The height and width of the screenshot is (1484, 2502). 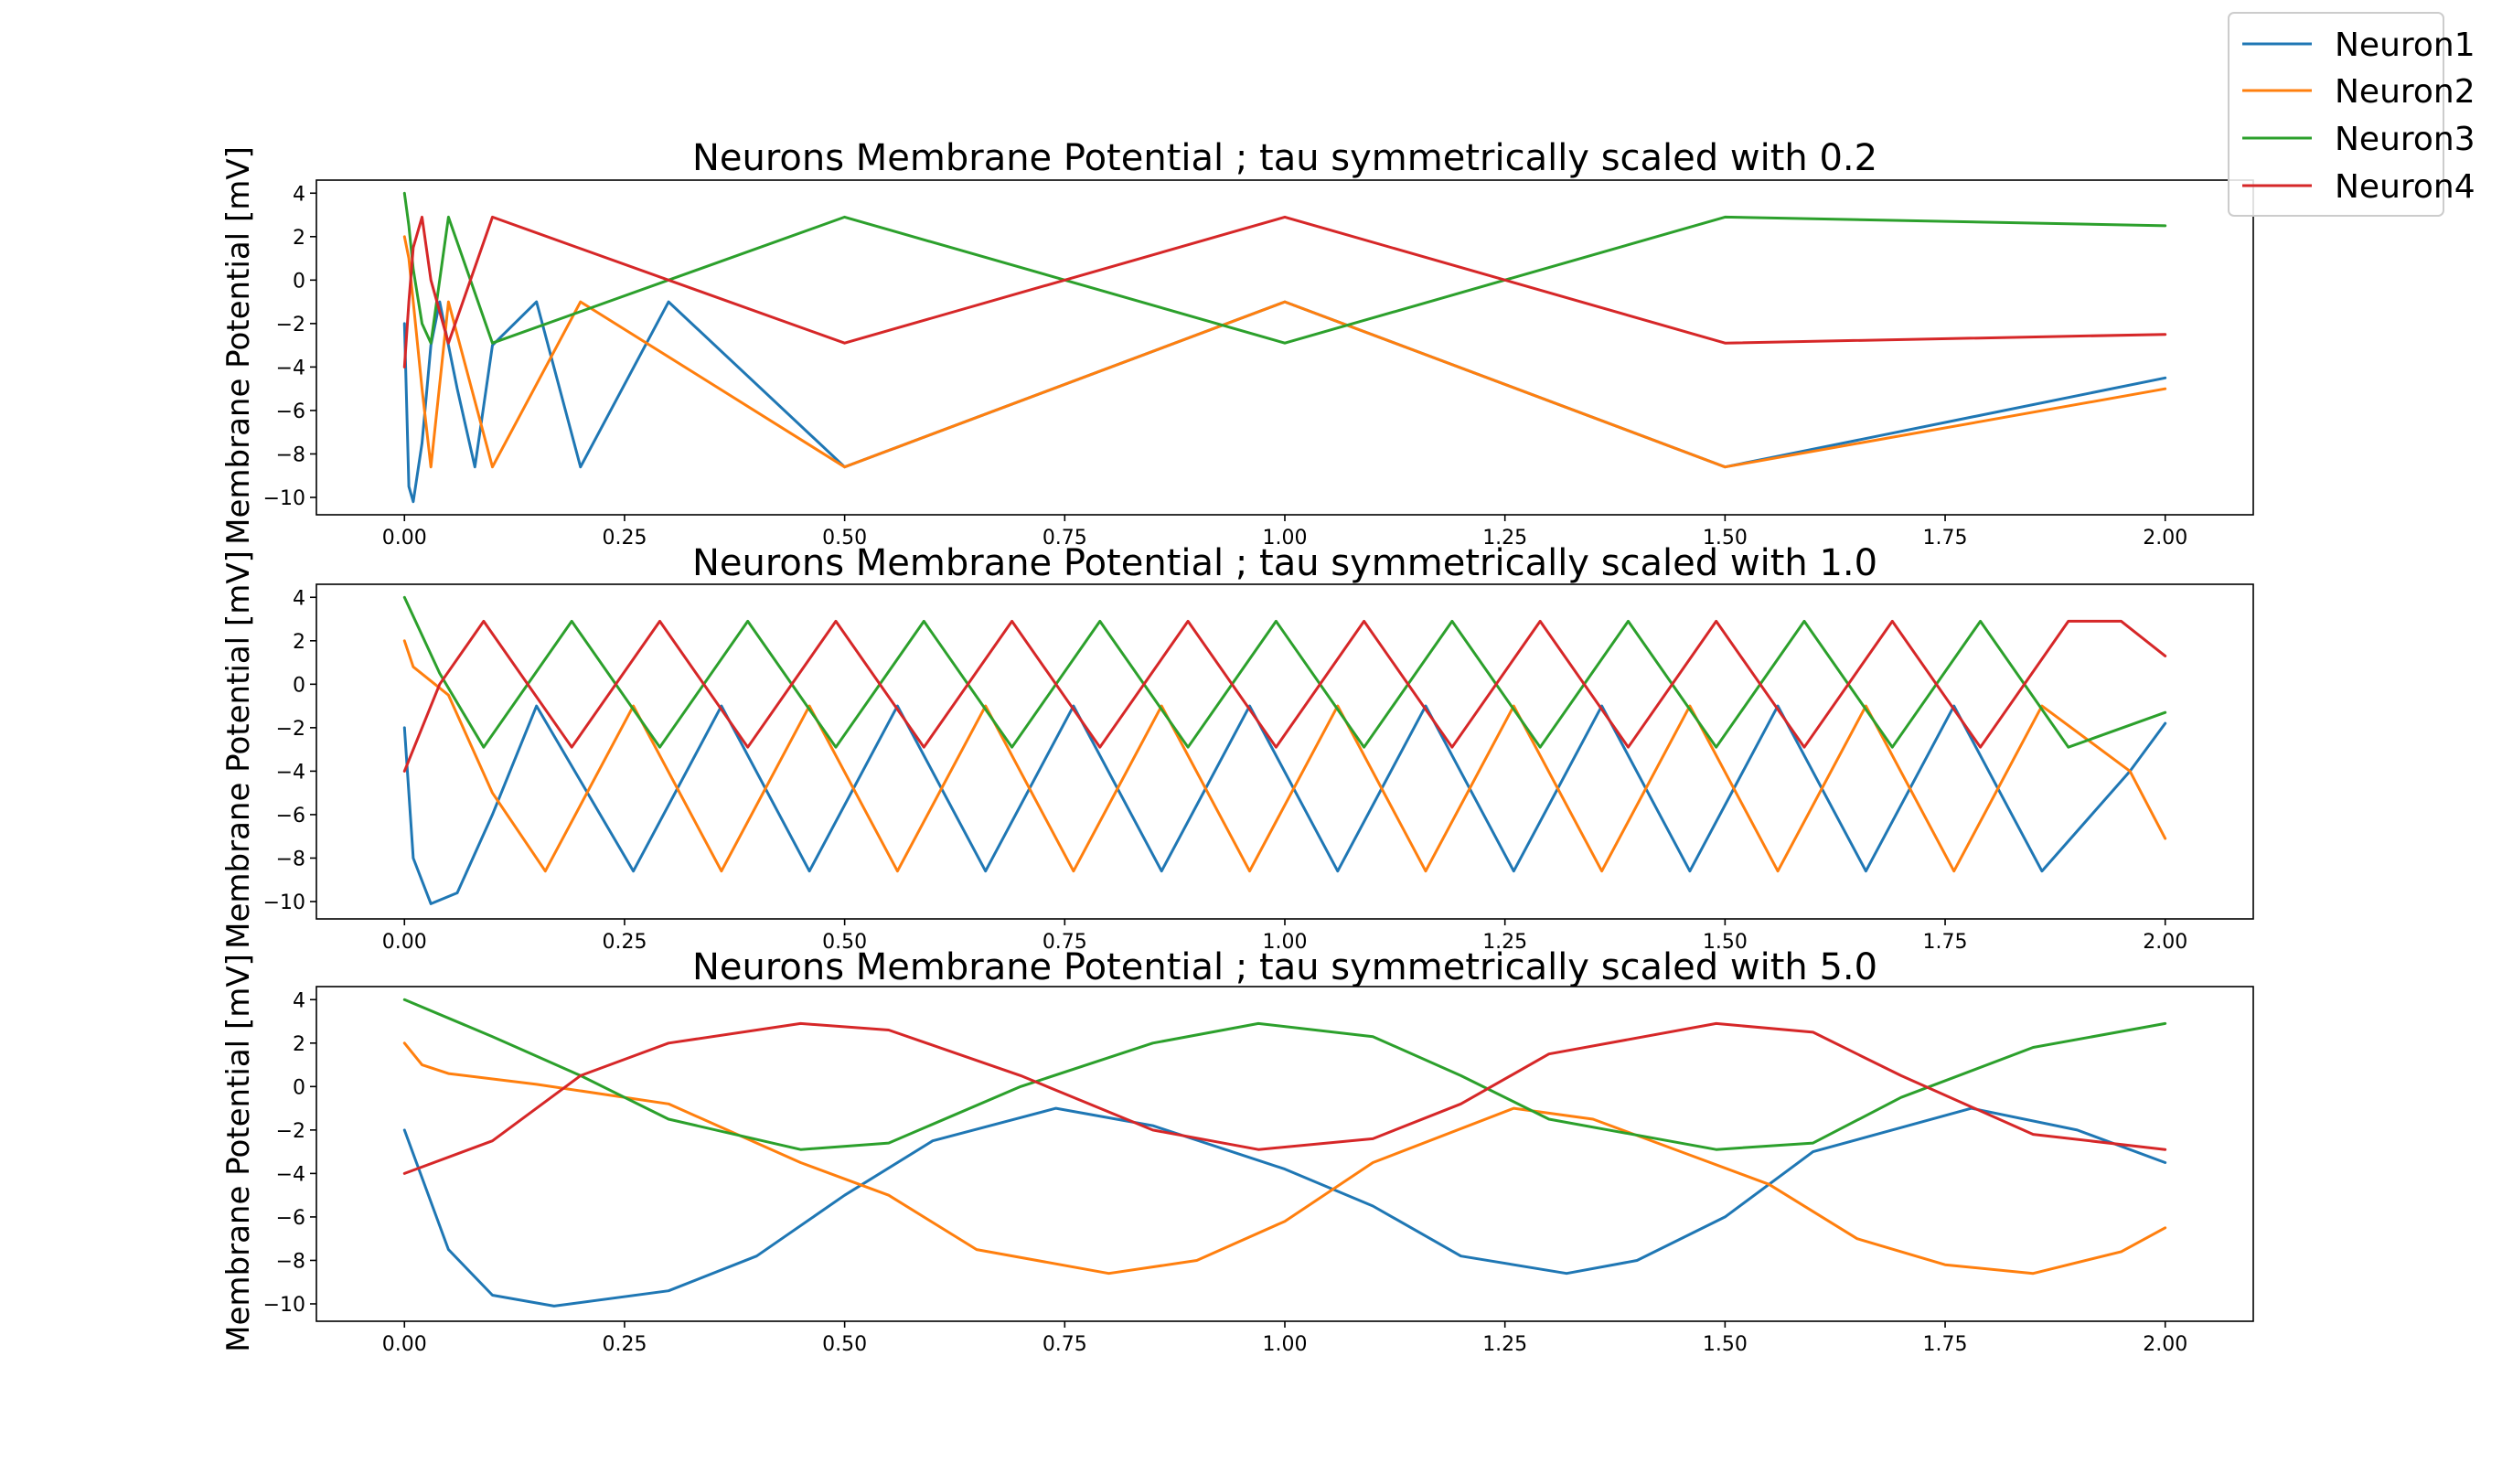 I want to click on subplot-3-series-layer, so click(x=1284, y=1153).